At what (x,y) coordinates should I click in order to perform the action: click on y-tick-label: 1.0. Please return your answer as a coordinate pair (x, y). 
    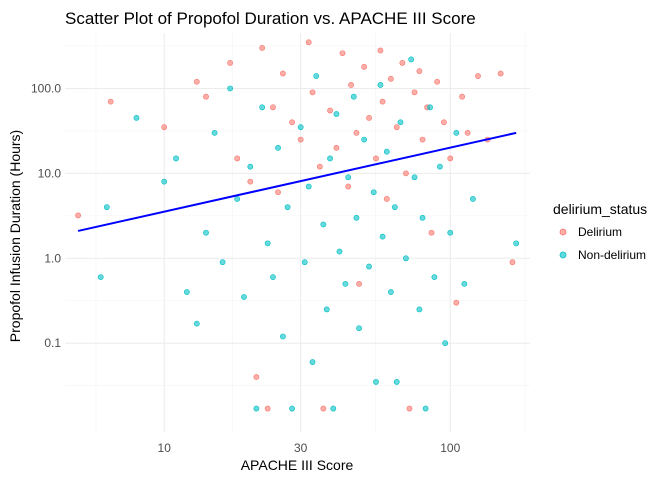
    Looking at the image, I should click on (52, 258).